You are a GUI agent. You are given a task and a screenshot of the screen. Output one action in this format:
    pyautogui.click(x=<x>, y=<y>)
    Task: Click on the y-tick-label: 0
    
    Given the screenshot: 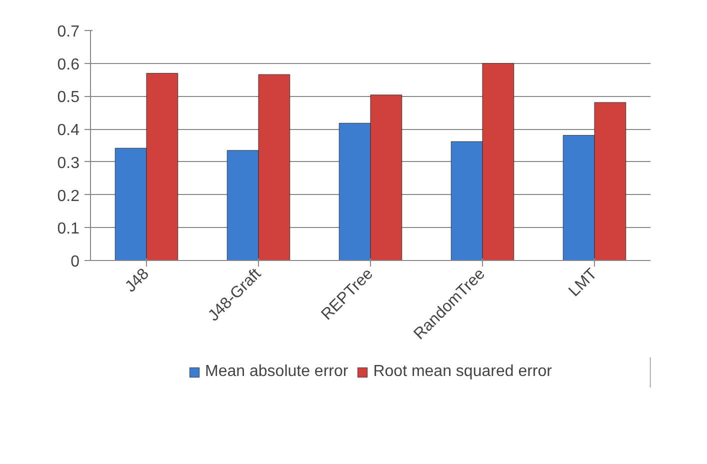 What is the action you would take?
    pyautogui.click(x=75, y=262)
    